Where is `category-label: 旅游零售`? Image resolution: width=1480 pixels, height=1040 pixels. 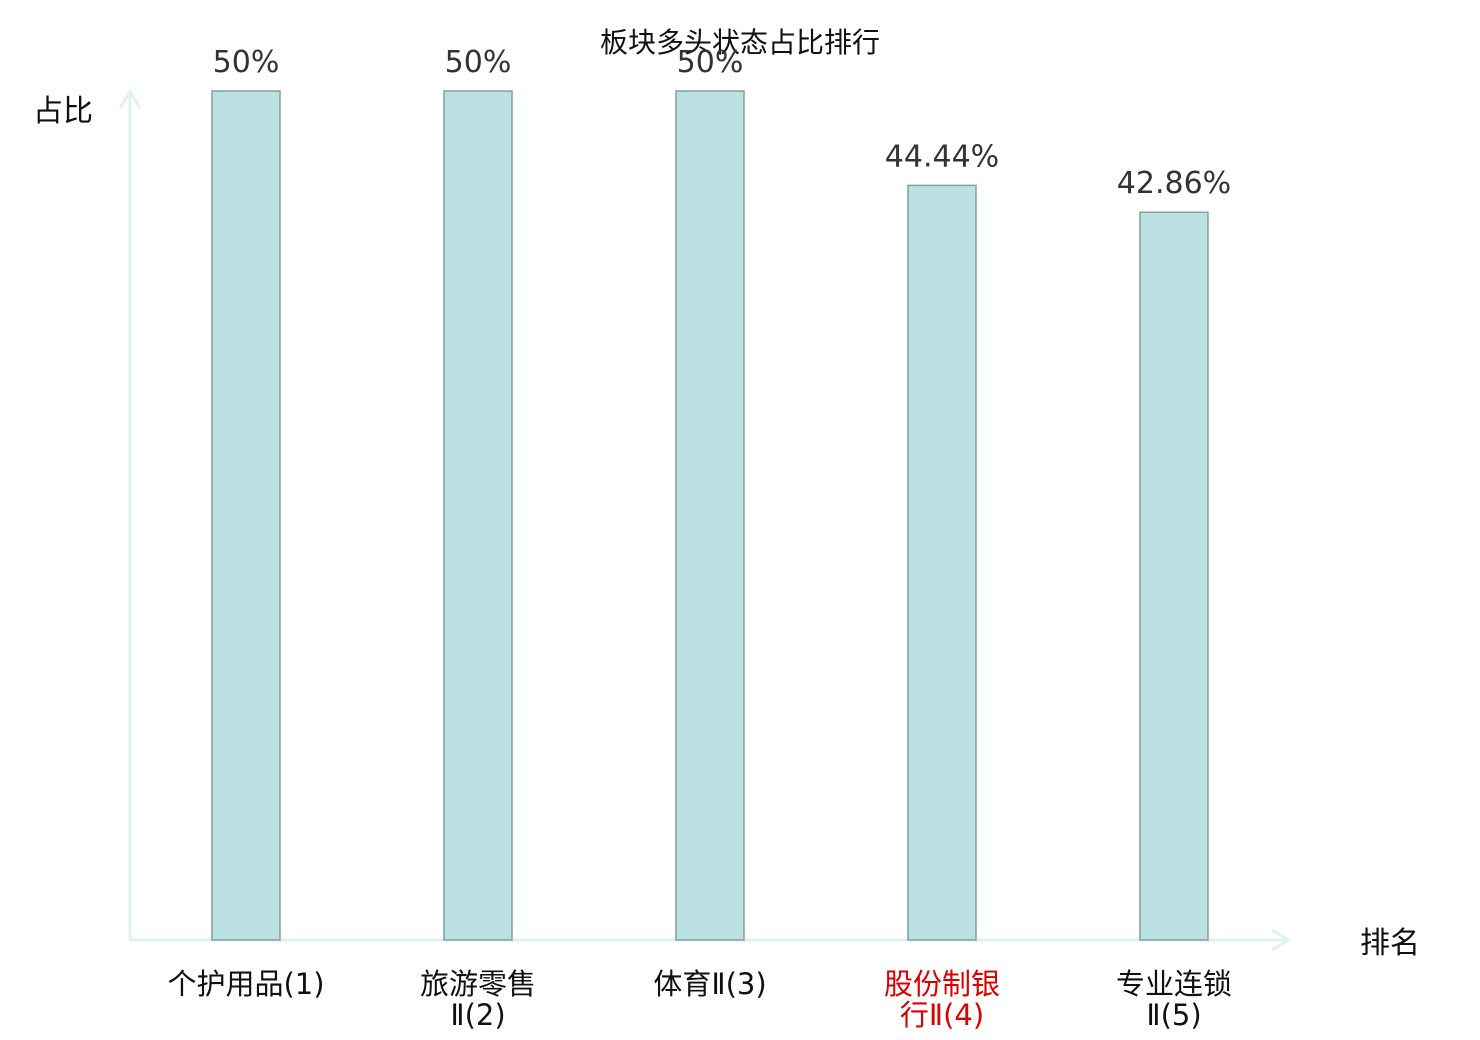 category-label: 旅游零售 is located at coordinates (478, 984).